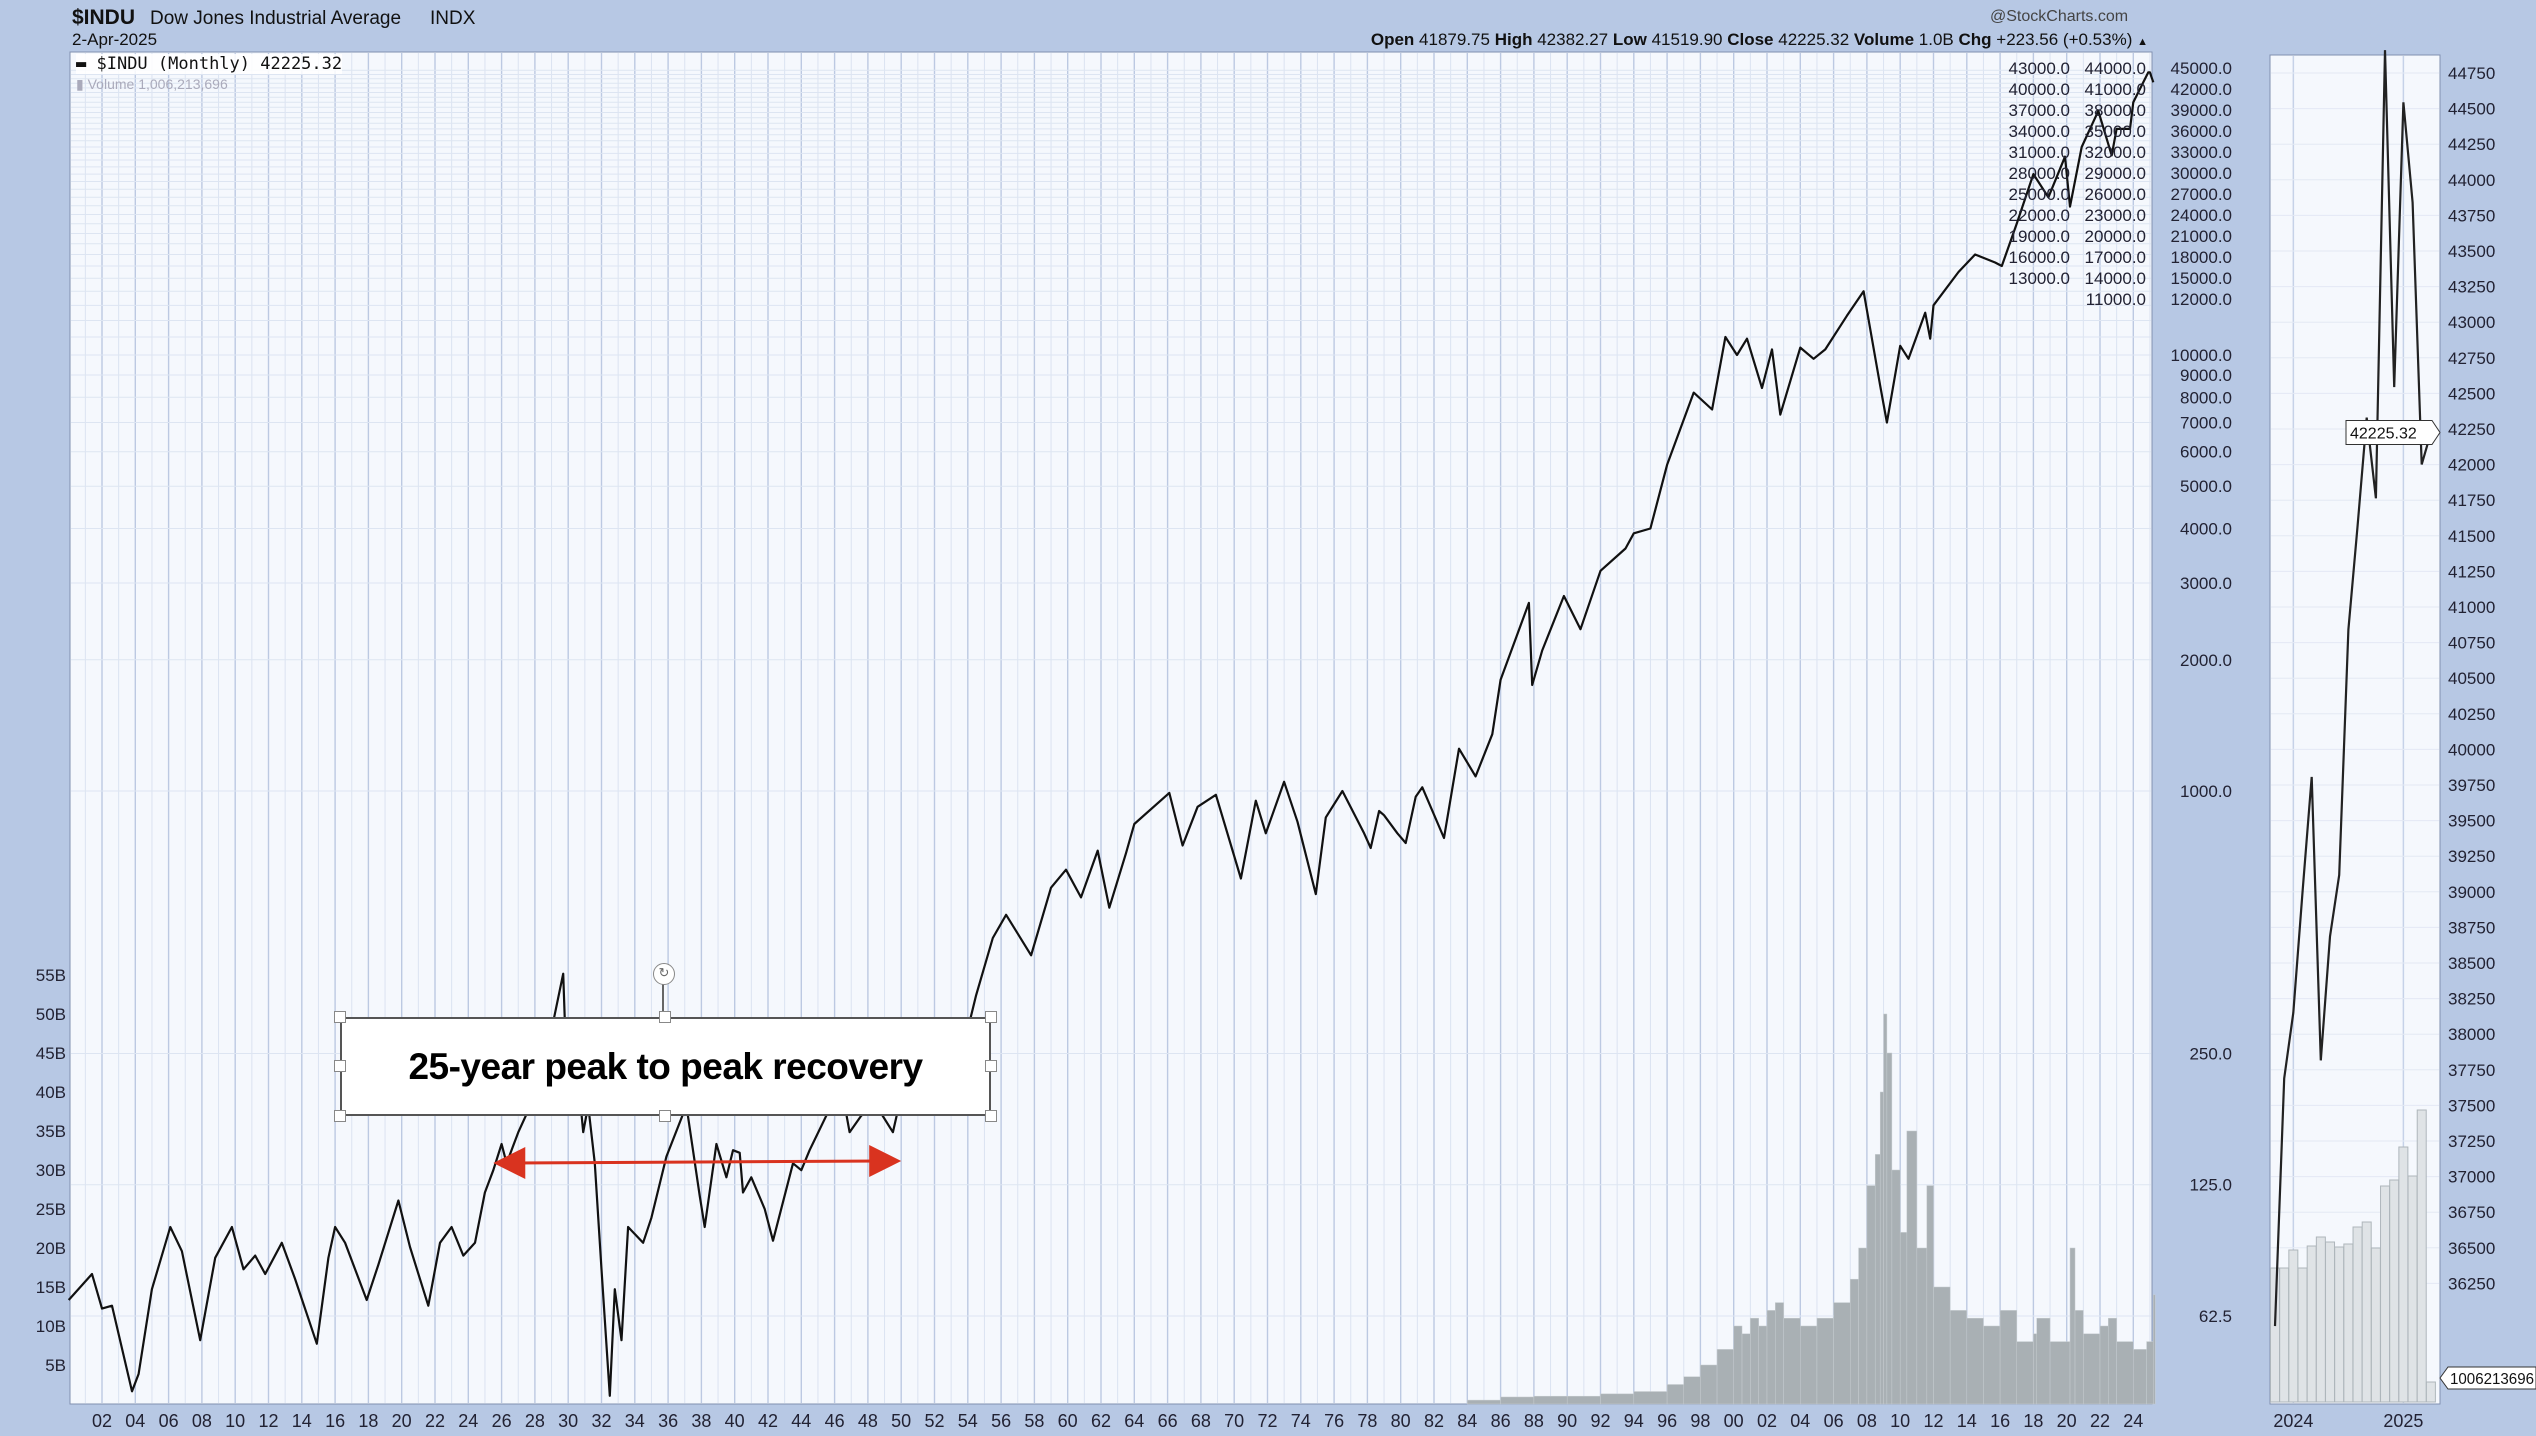  I want to click on x-tick-label: 08, so click(202, 1421).